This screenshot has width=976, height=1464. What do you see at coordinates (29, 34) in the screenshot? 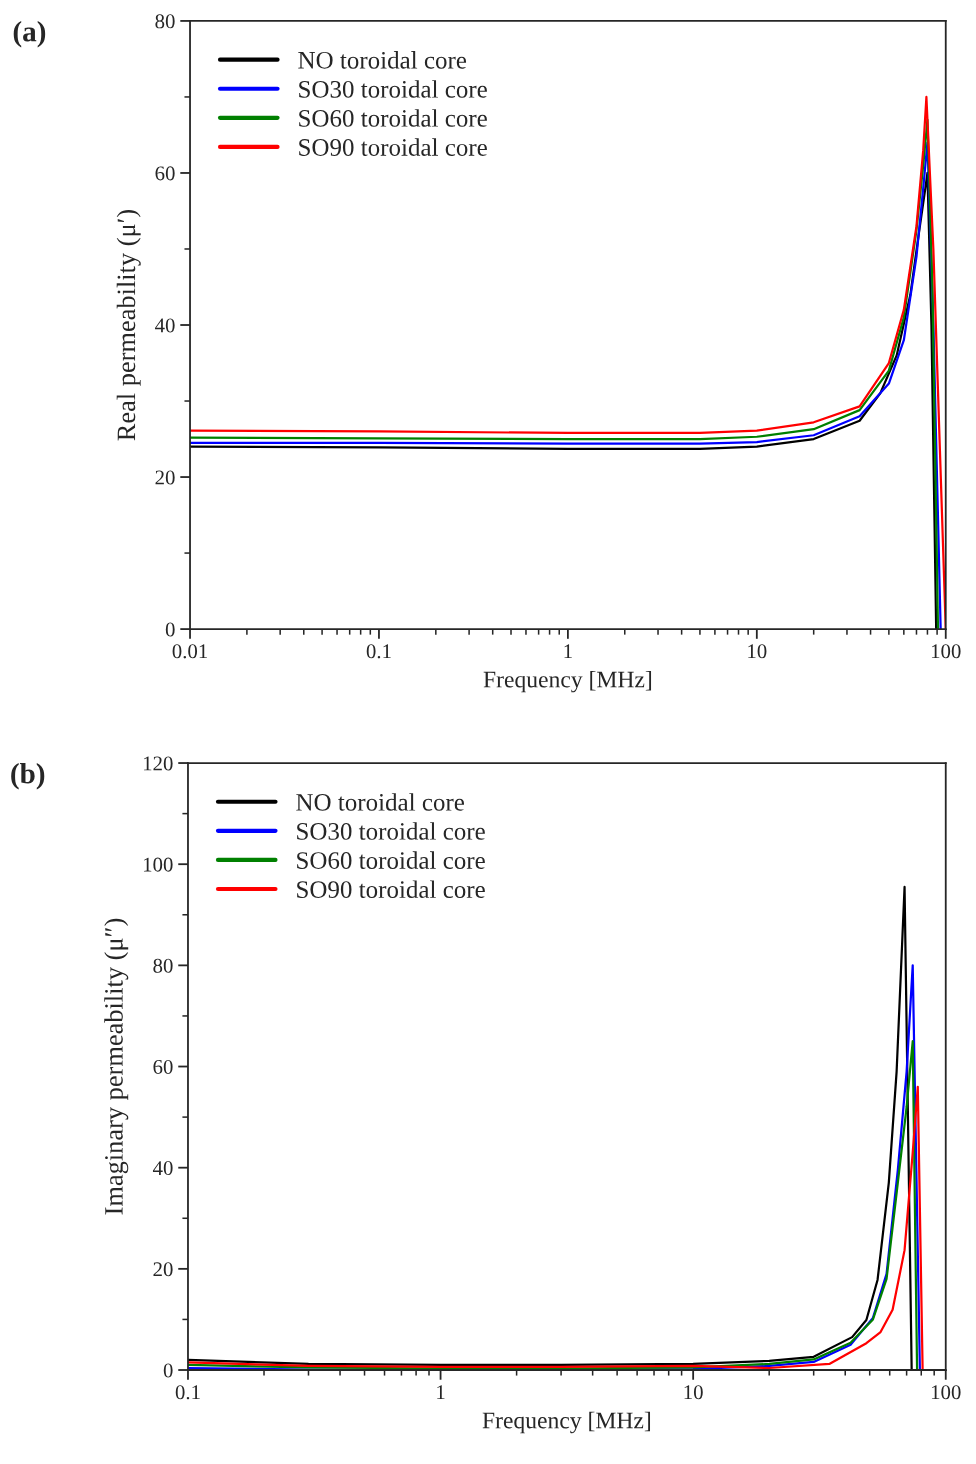
I see `chart-title: (a)` at bounding box center [29, 34].